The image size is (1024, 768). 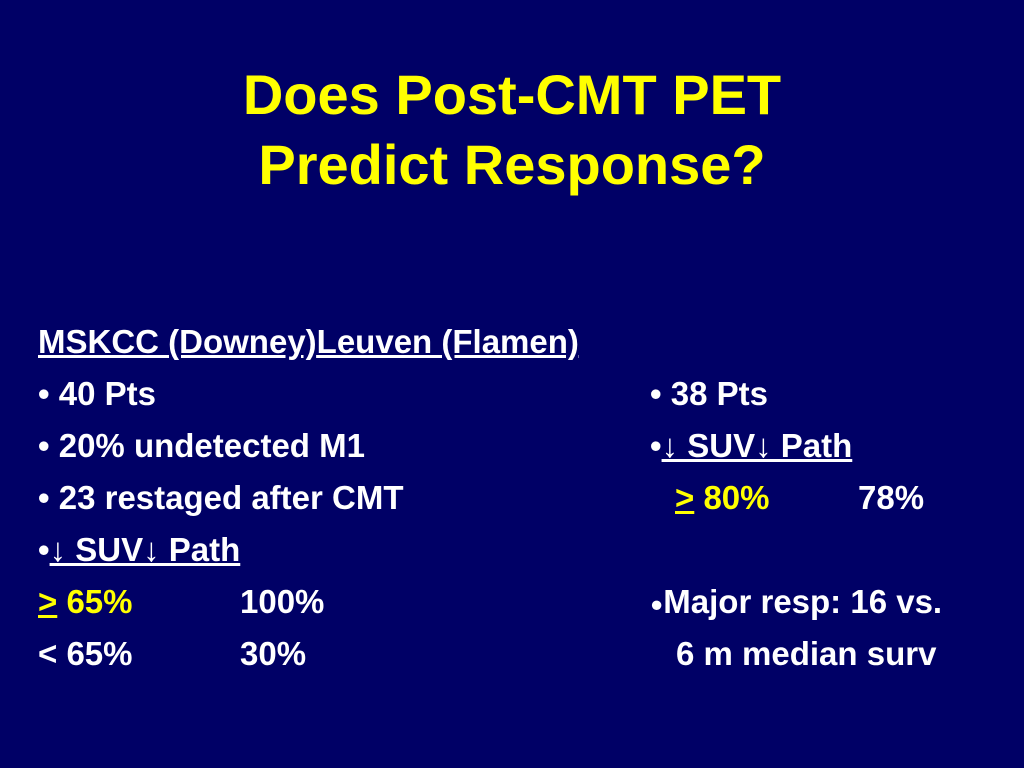 I want to click on right-pts: • 38 Pts, so click(x=709, y=393).